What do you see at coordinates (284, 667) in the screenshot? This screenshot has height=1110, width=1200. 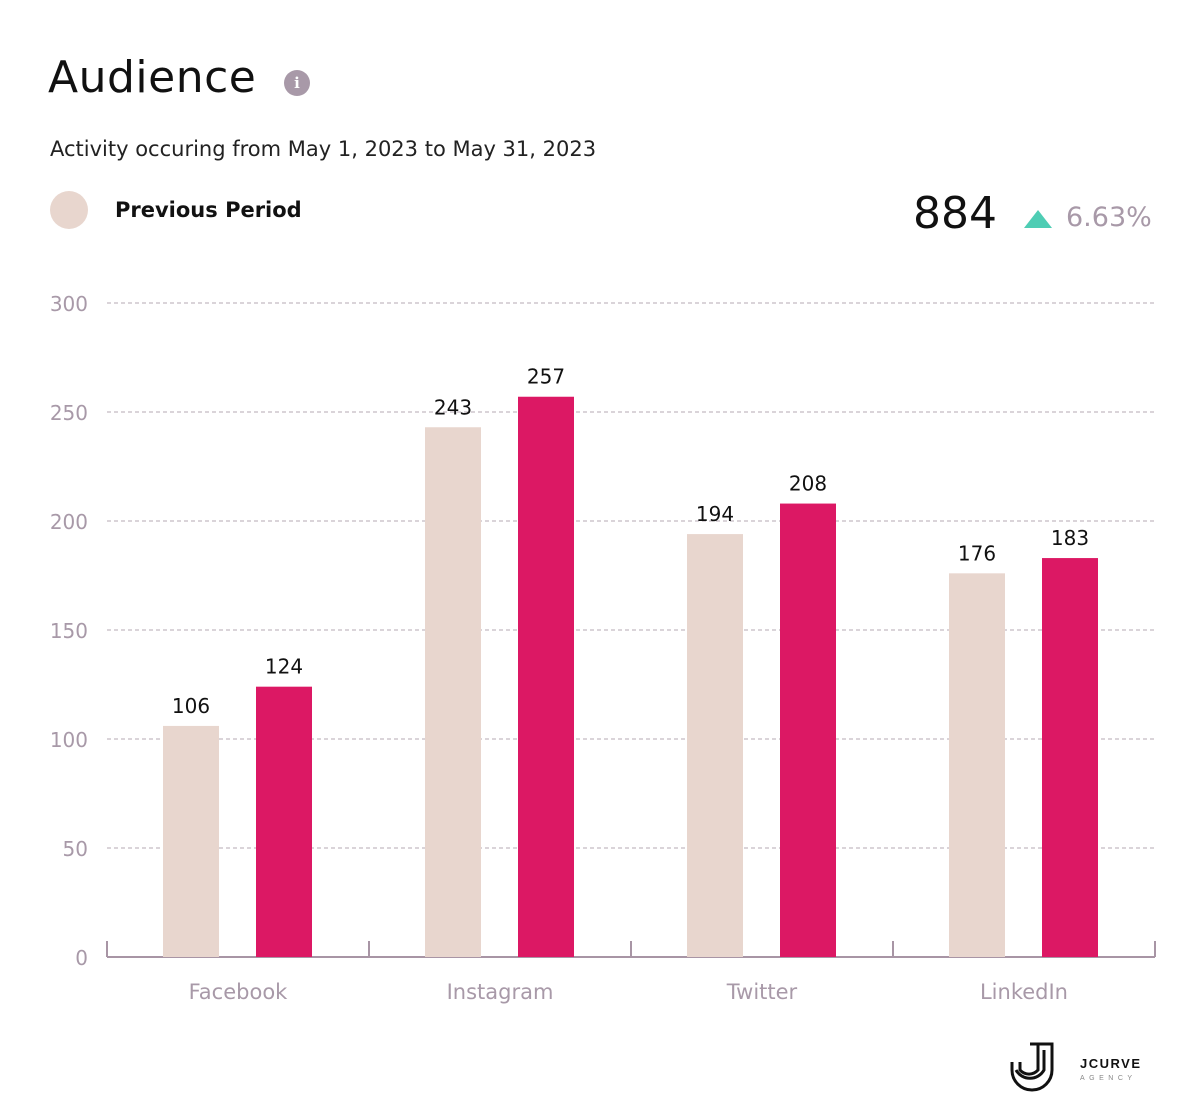 I see `data-label: 124` at bounding box center [284, 667].